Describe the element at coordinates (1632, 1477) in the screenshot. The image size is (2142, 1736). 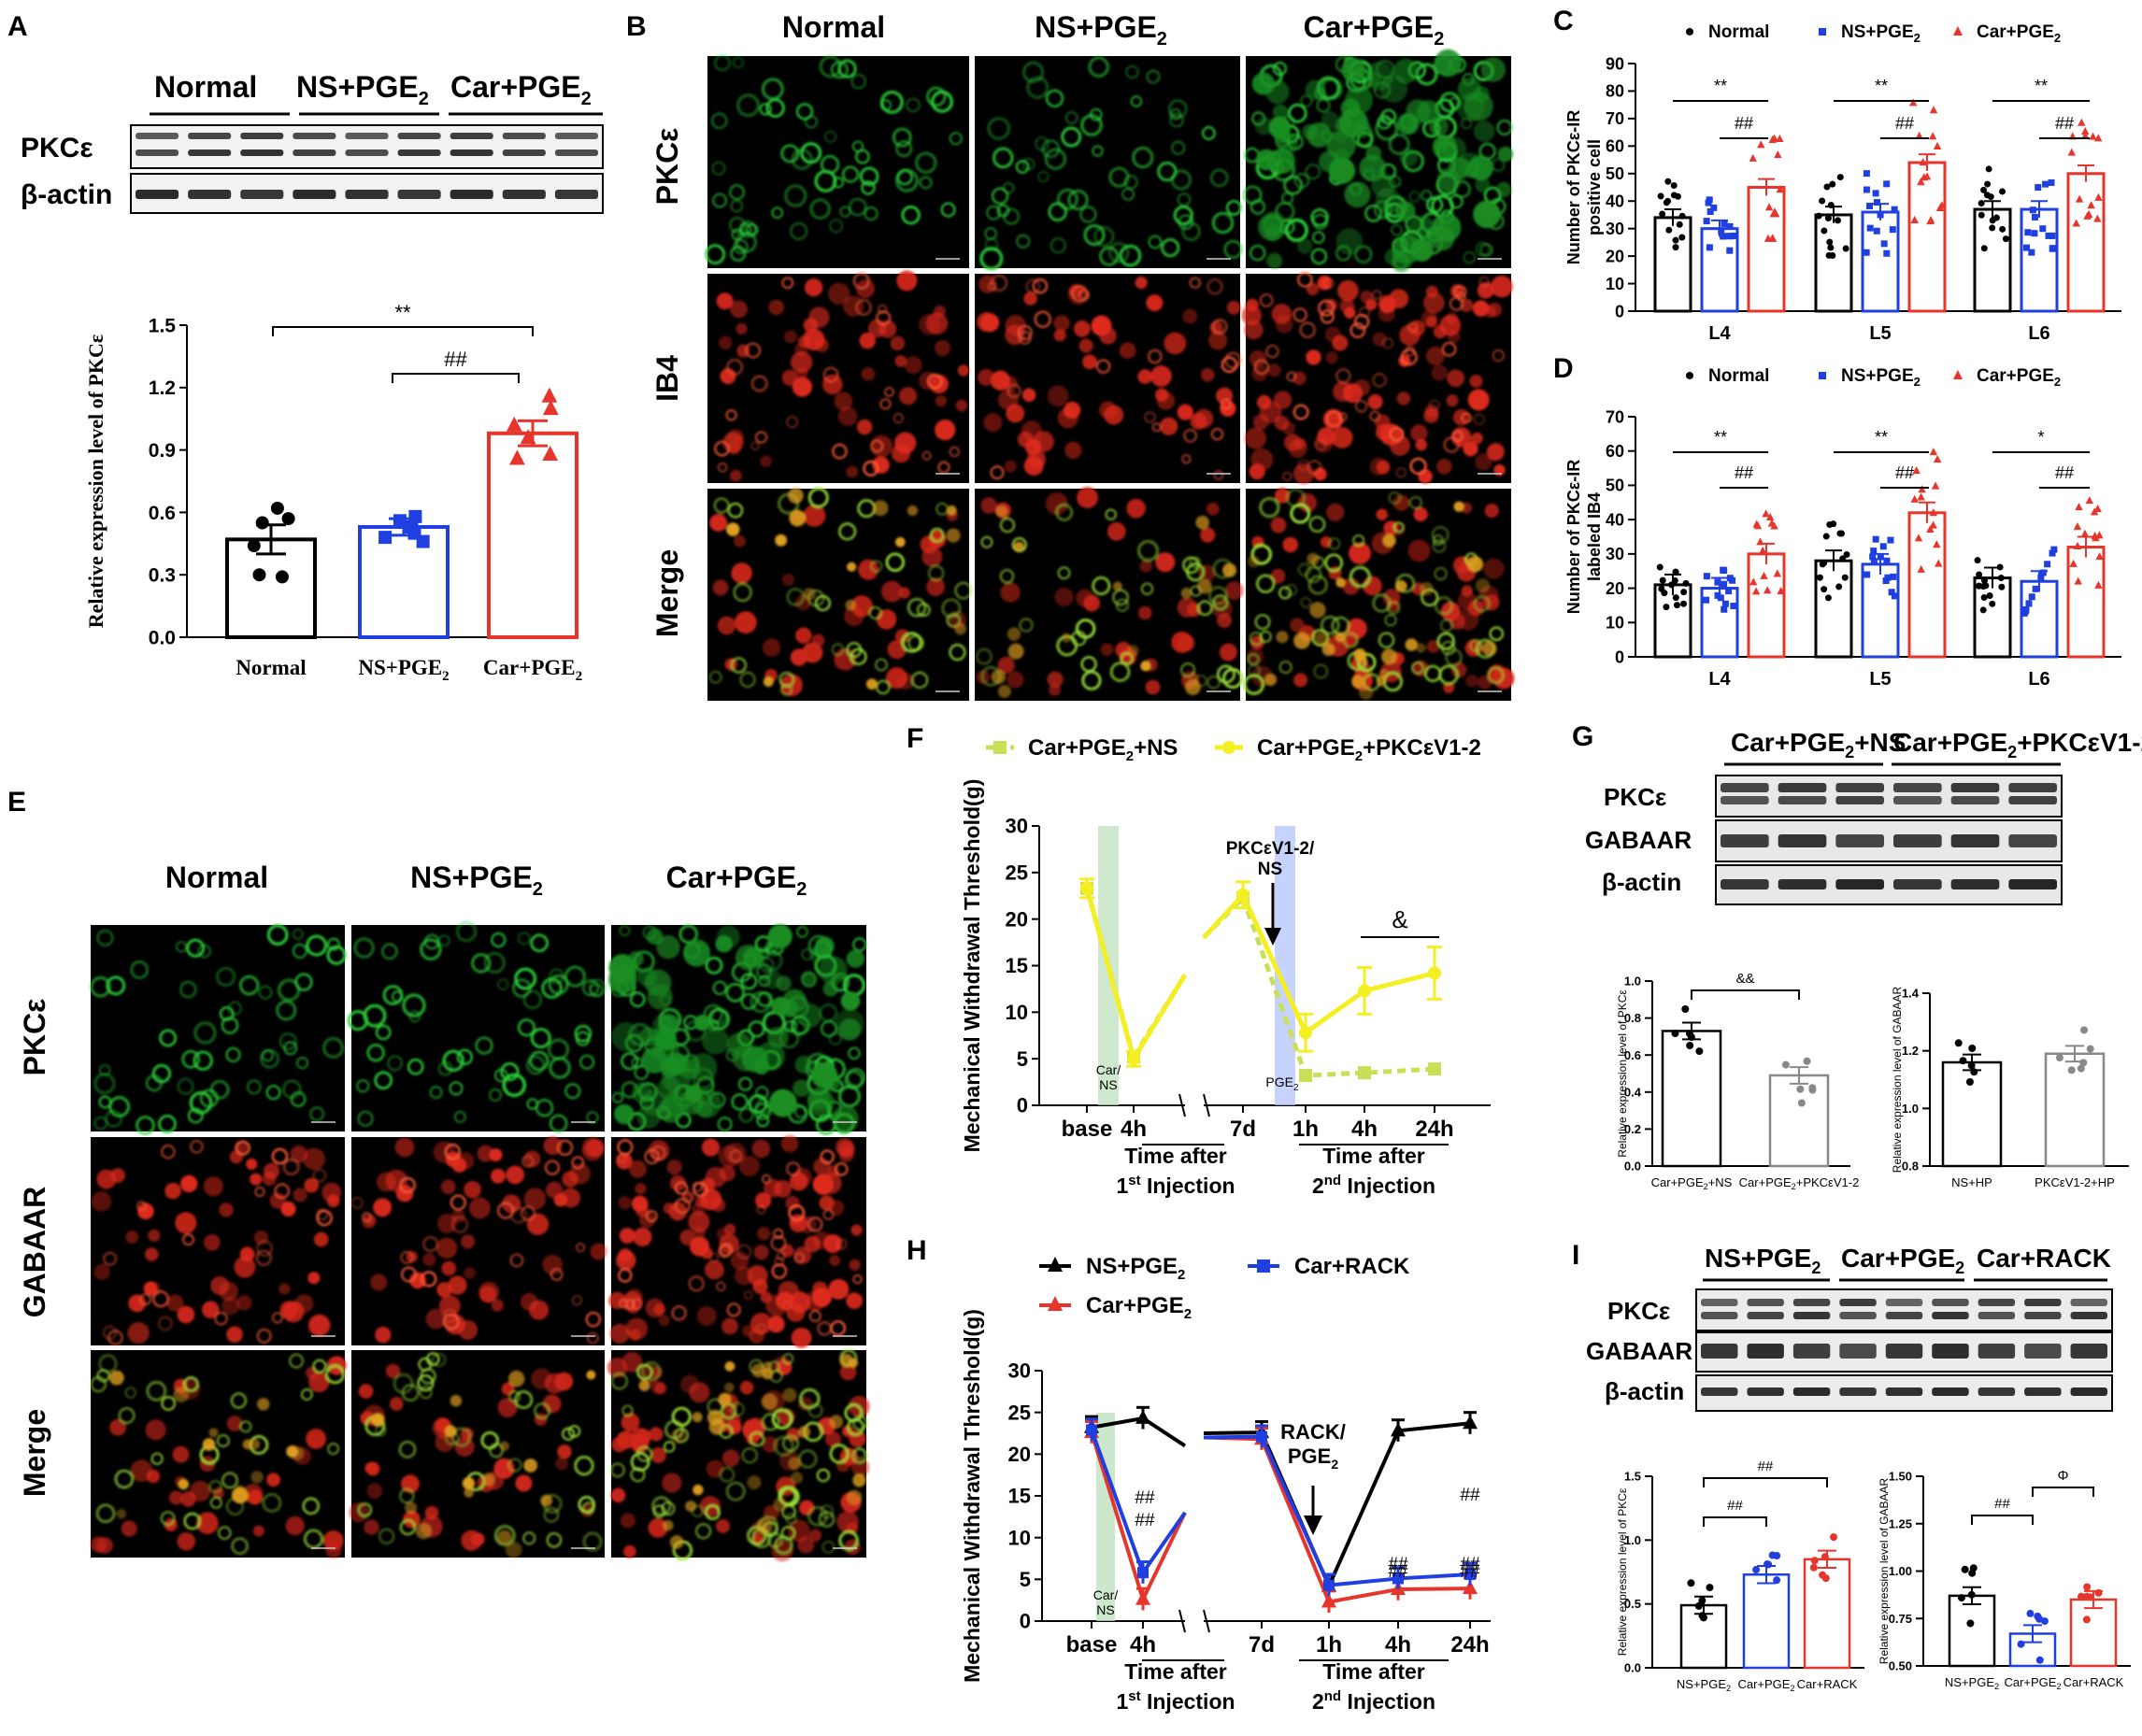
I see `y-tick-label: 1.5` at that location.